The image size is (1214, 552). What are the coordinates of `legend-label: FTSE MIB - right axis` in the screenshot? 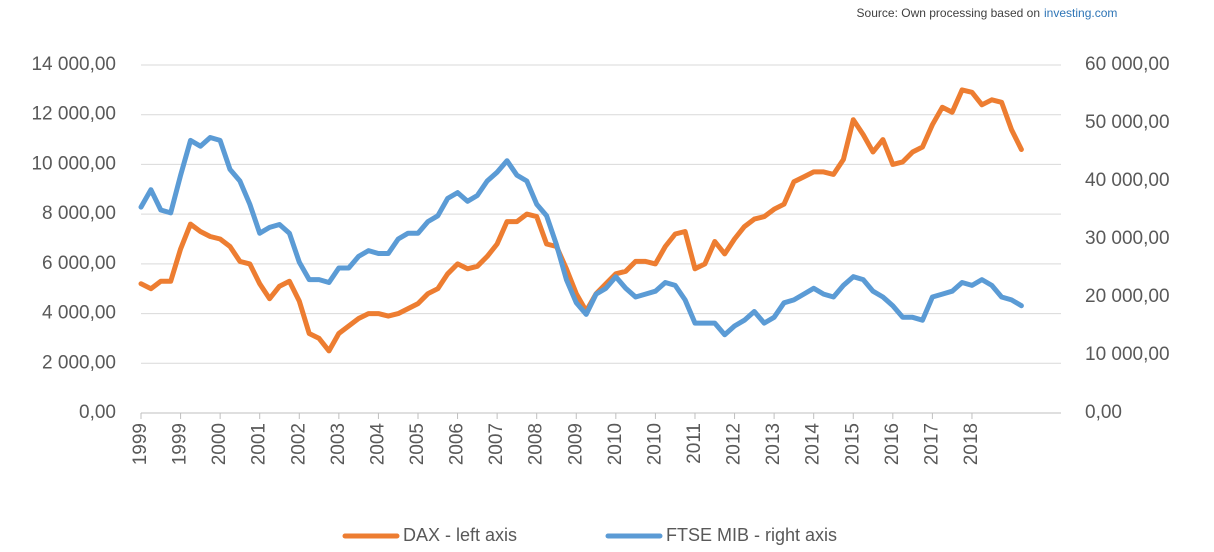 It's located at (751, 535).